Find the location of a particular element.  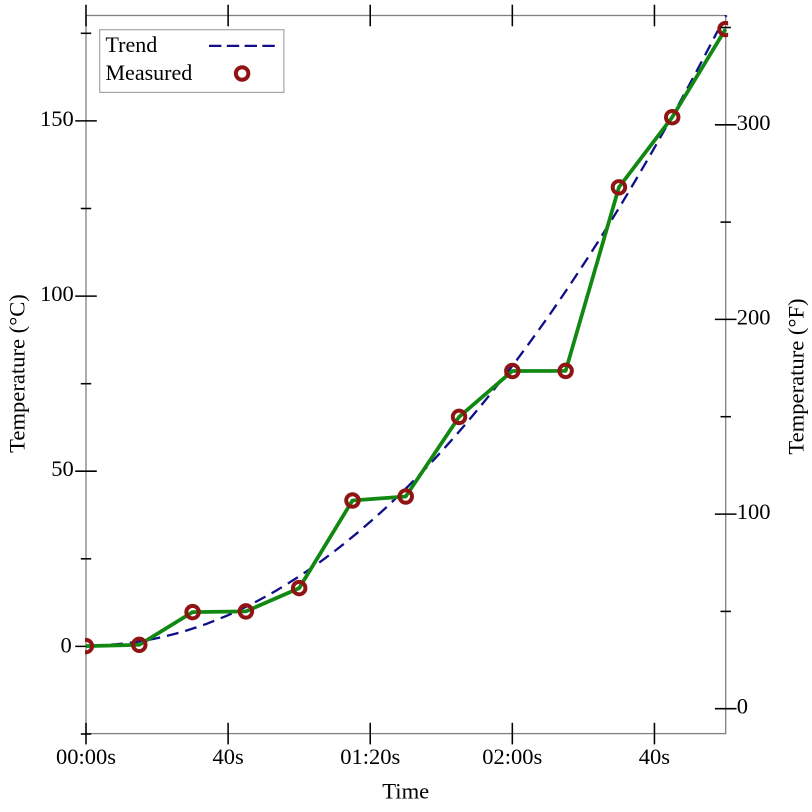

svg-text: 02:00s is located at coordinates (512, 756).